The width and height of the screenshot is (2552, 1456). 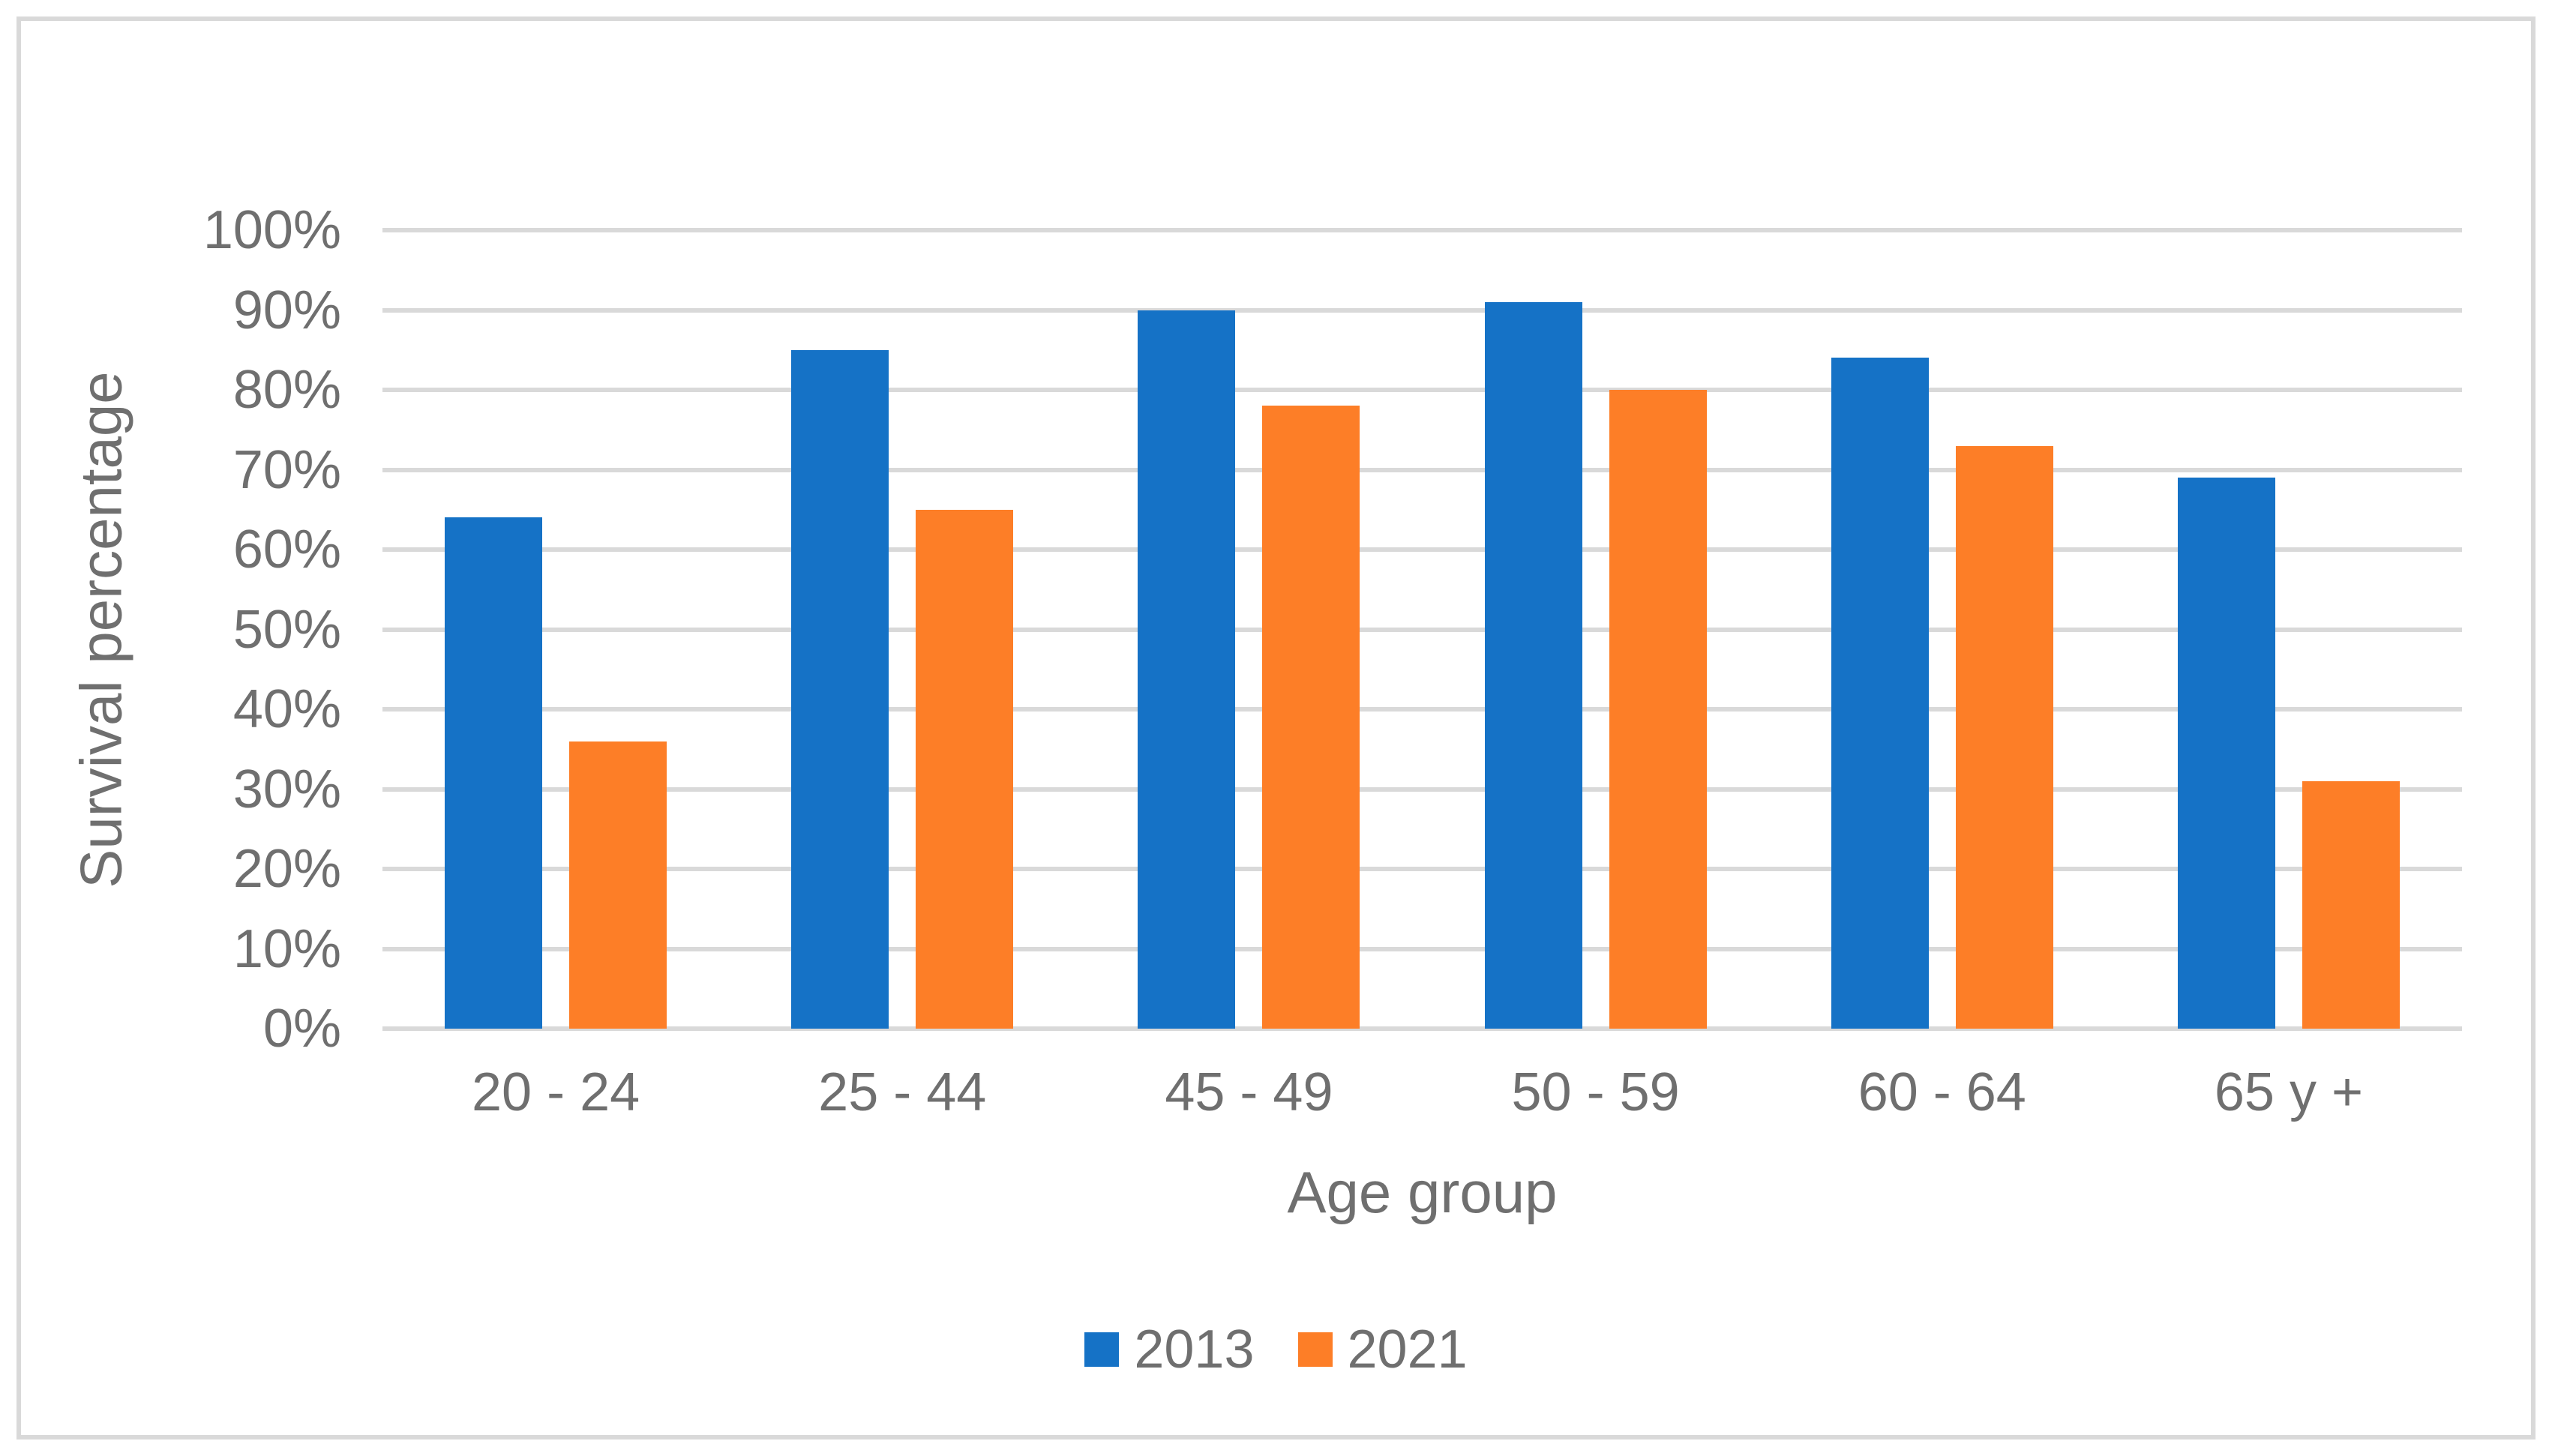 What do you see at coordinates (286, 310) in the screenshot?
I see `y-tick-label-90: 90%` at bounding box center [286, 310].